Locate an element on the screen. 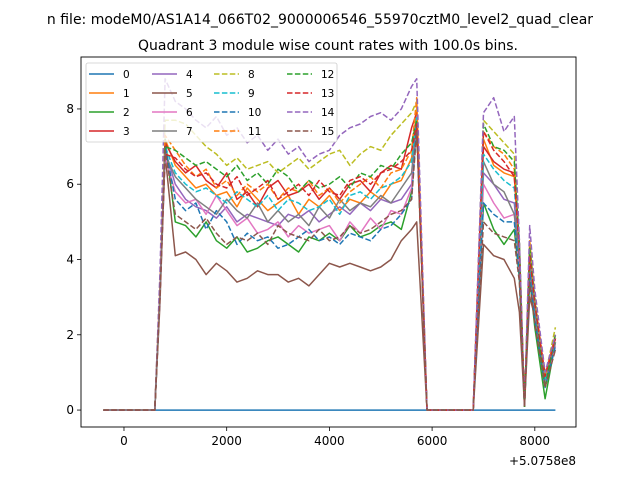 The height and width of the screenshot is (484, 640). legend-entry-4: 4 is located at coordinates (172, 75).